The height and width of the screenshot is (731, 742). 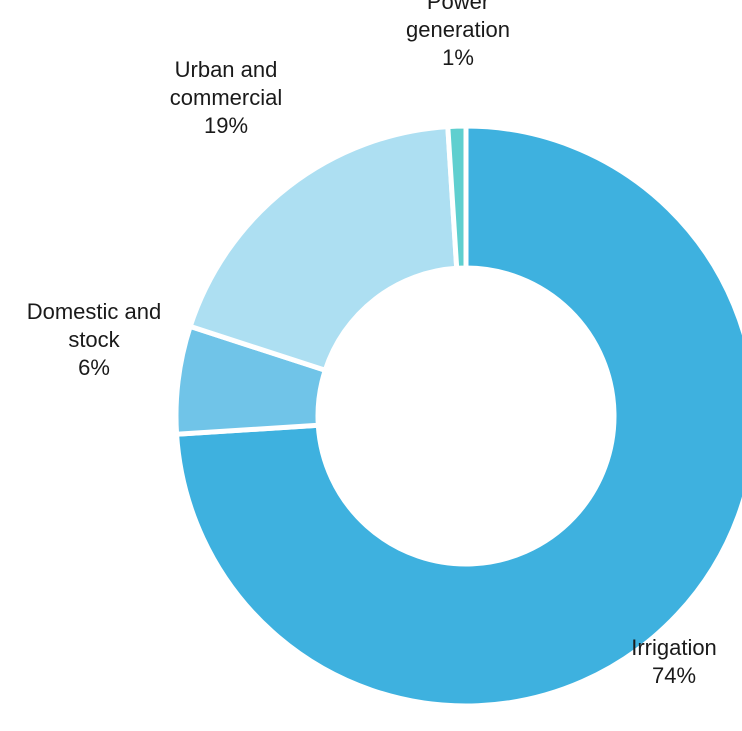 I want to click on slice-name-line: stock, so click(x=94, y=339).